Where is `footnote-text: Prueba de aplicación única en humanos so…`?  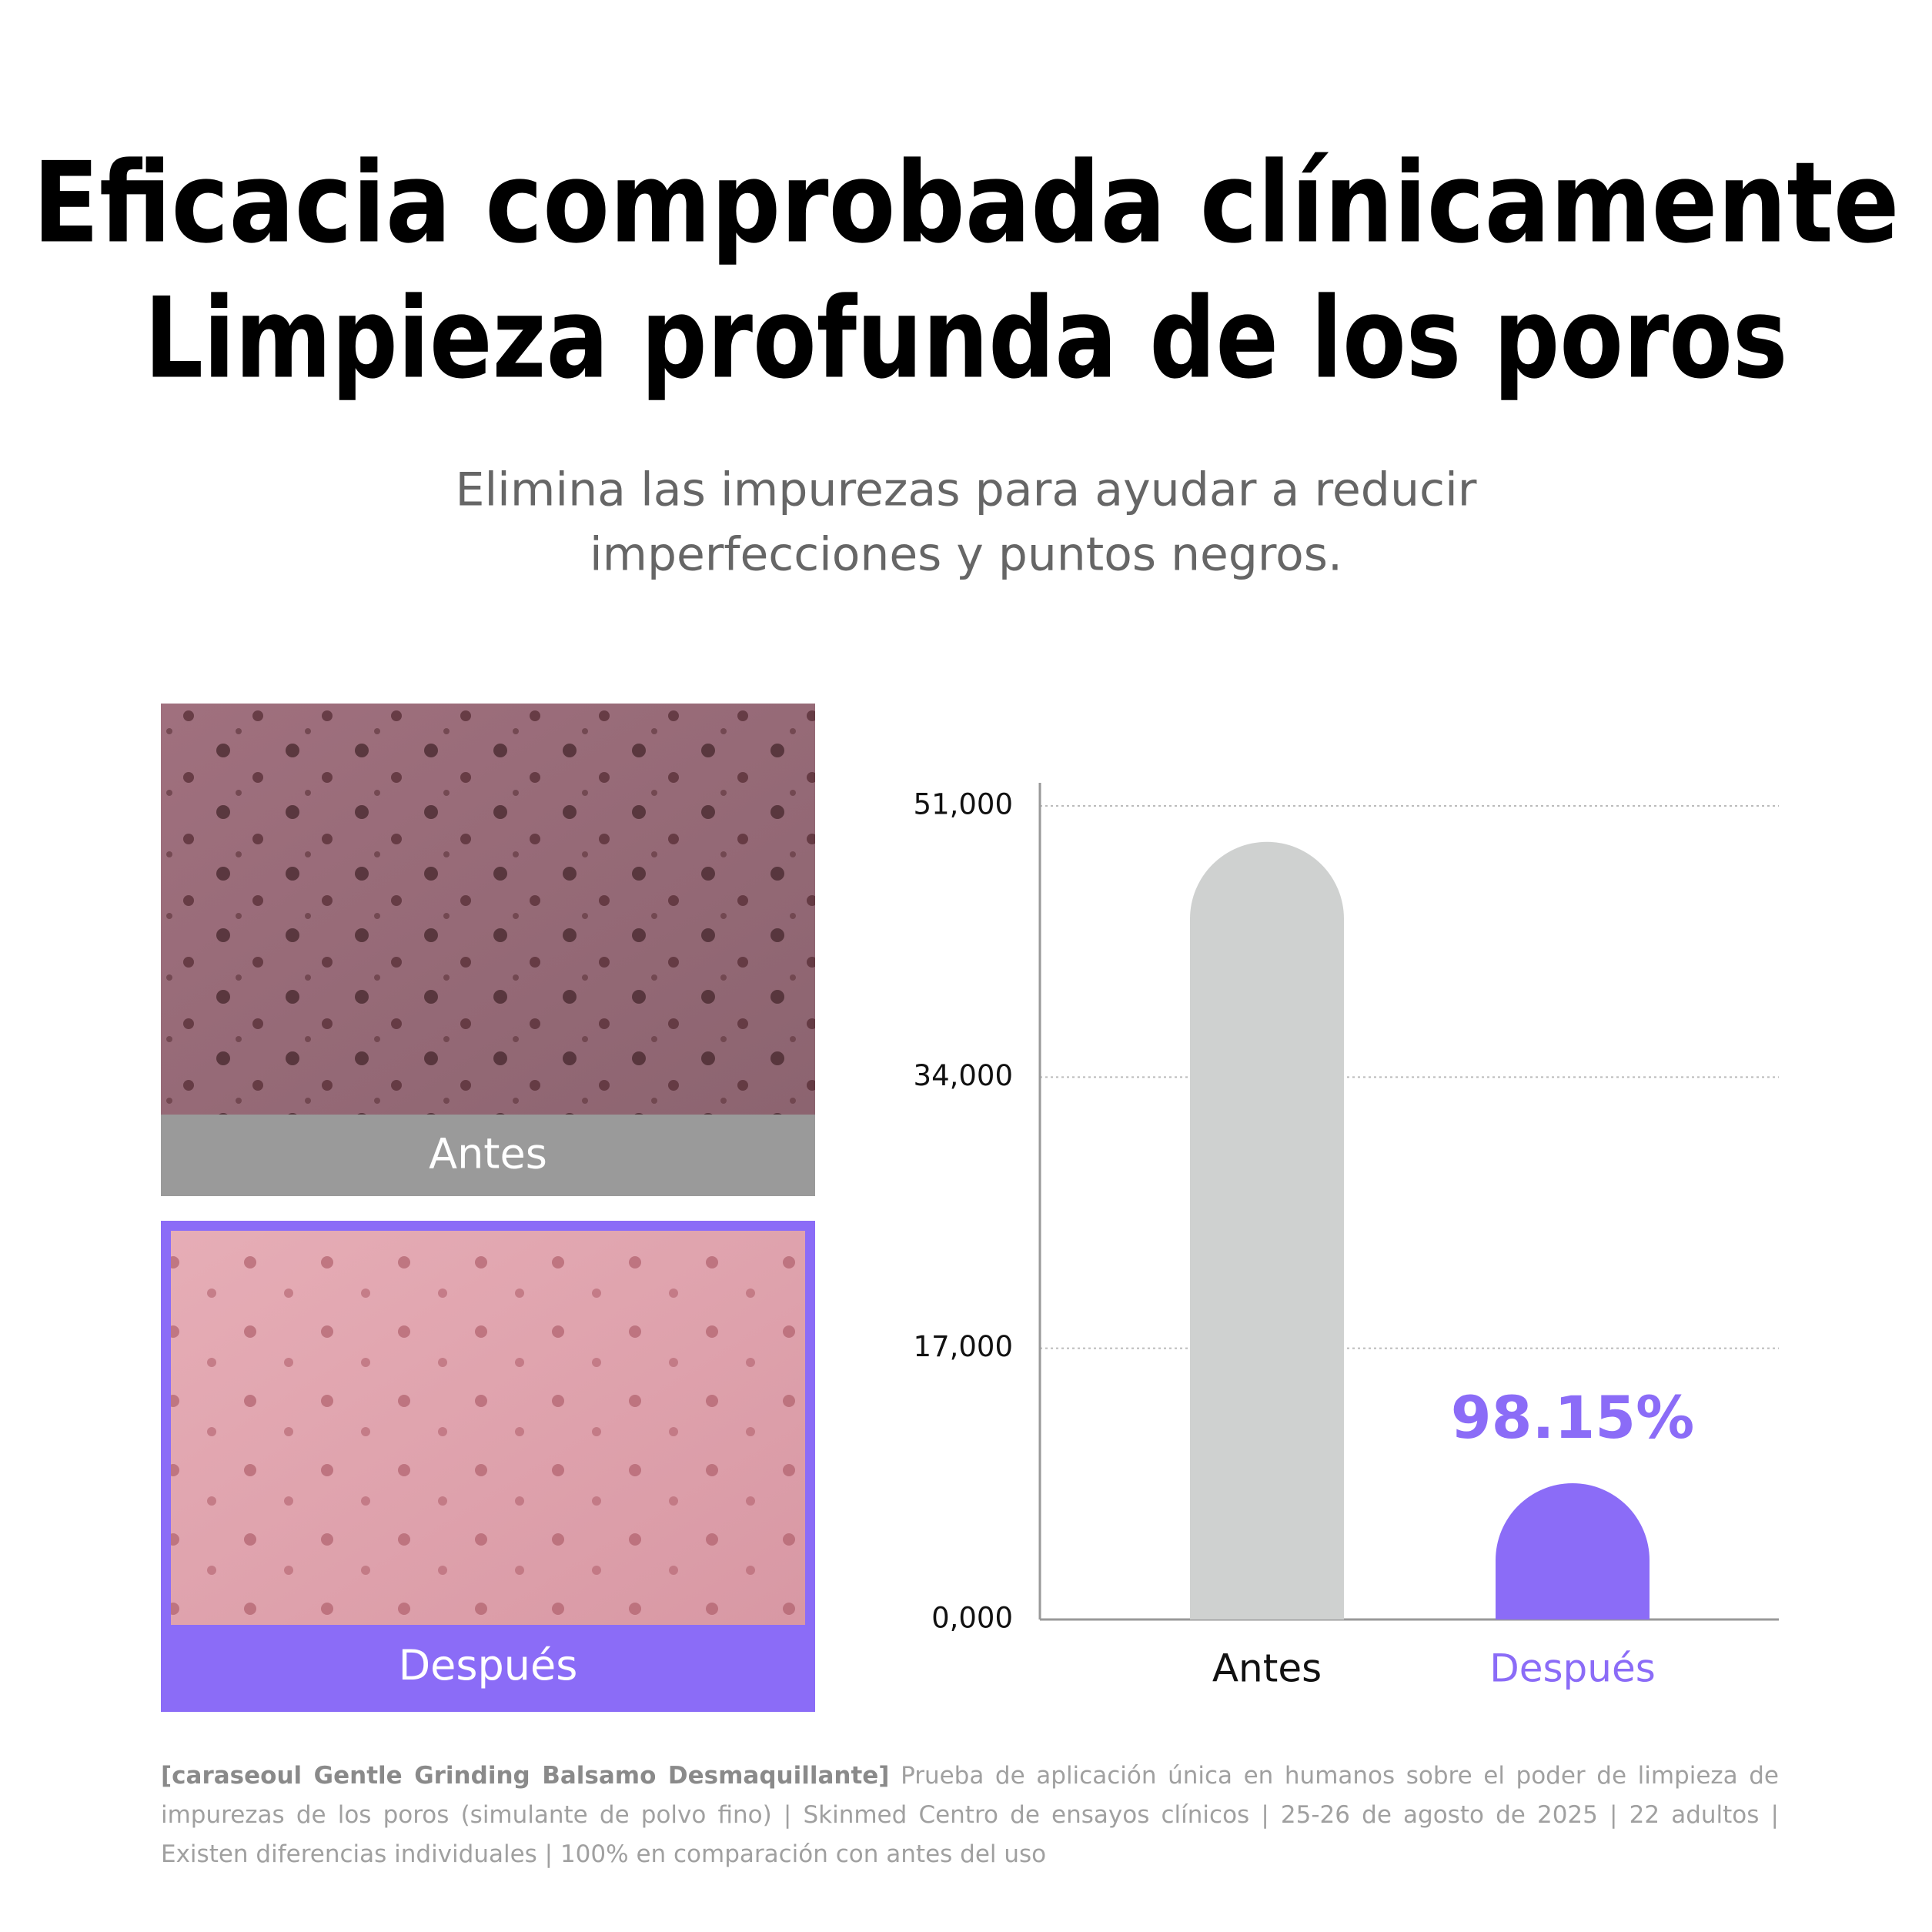 footnote-text: Prueba de aplicación única en humanos so… is located at coordinates (970, 1815).